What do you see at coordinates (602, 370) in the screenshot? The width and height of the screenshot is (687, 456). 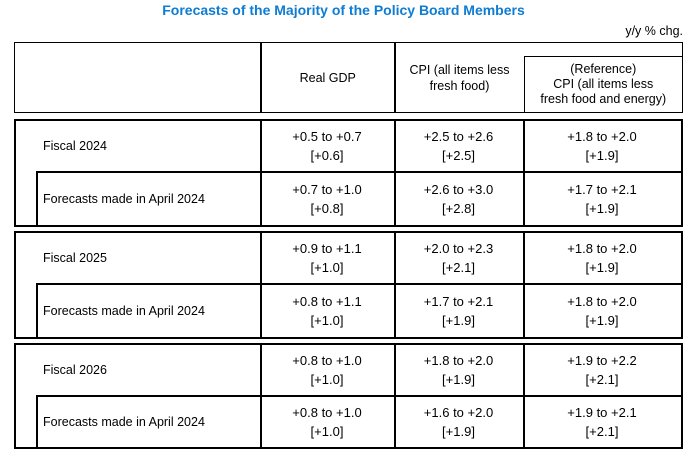 I see `reference-cpi-forecast-cell: +1.9 to +2.2 [+2.1]` at bounding box center [602, 370].